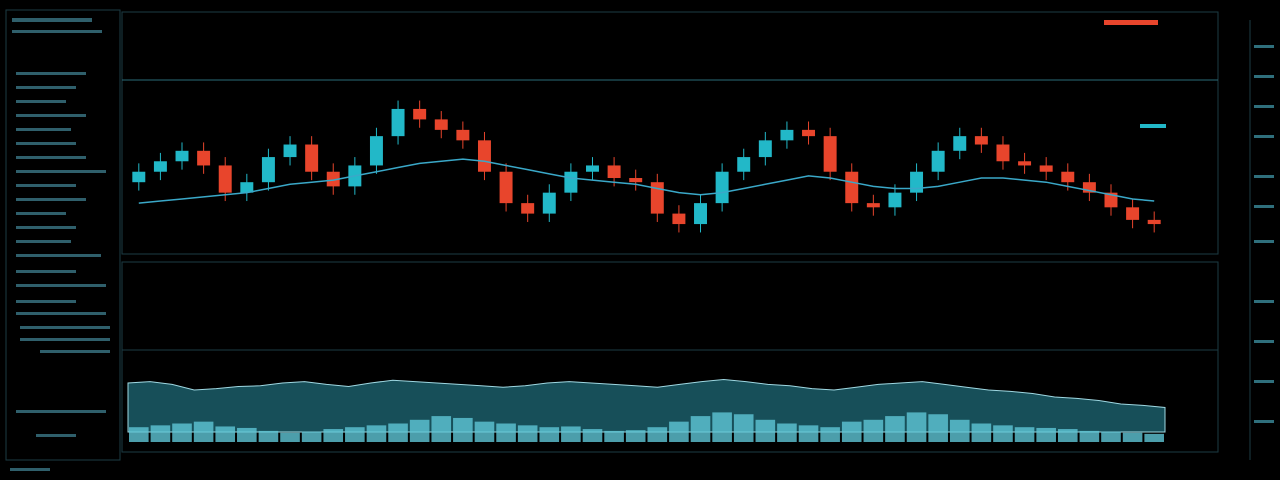 The width and height of the screenshot is (1280, 480). I want to click on moving-average, so click(646, 181).